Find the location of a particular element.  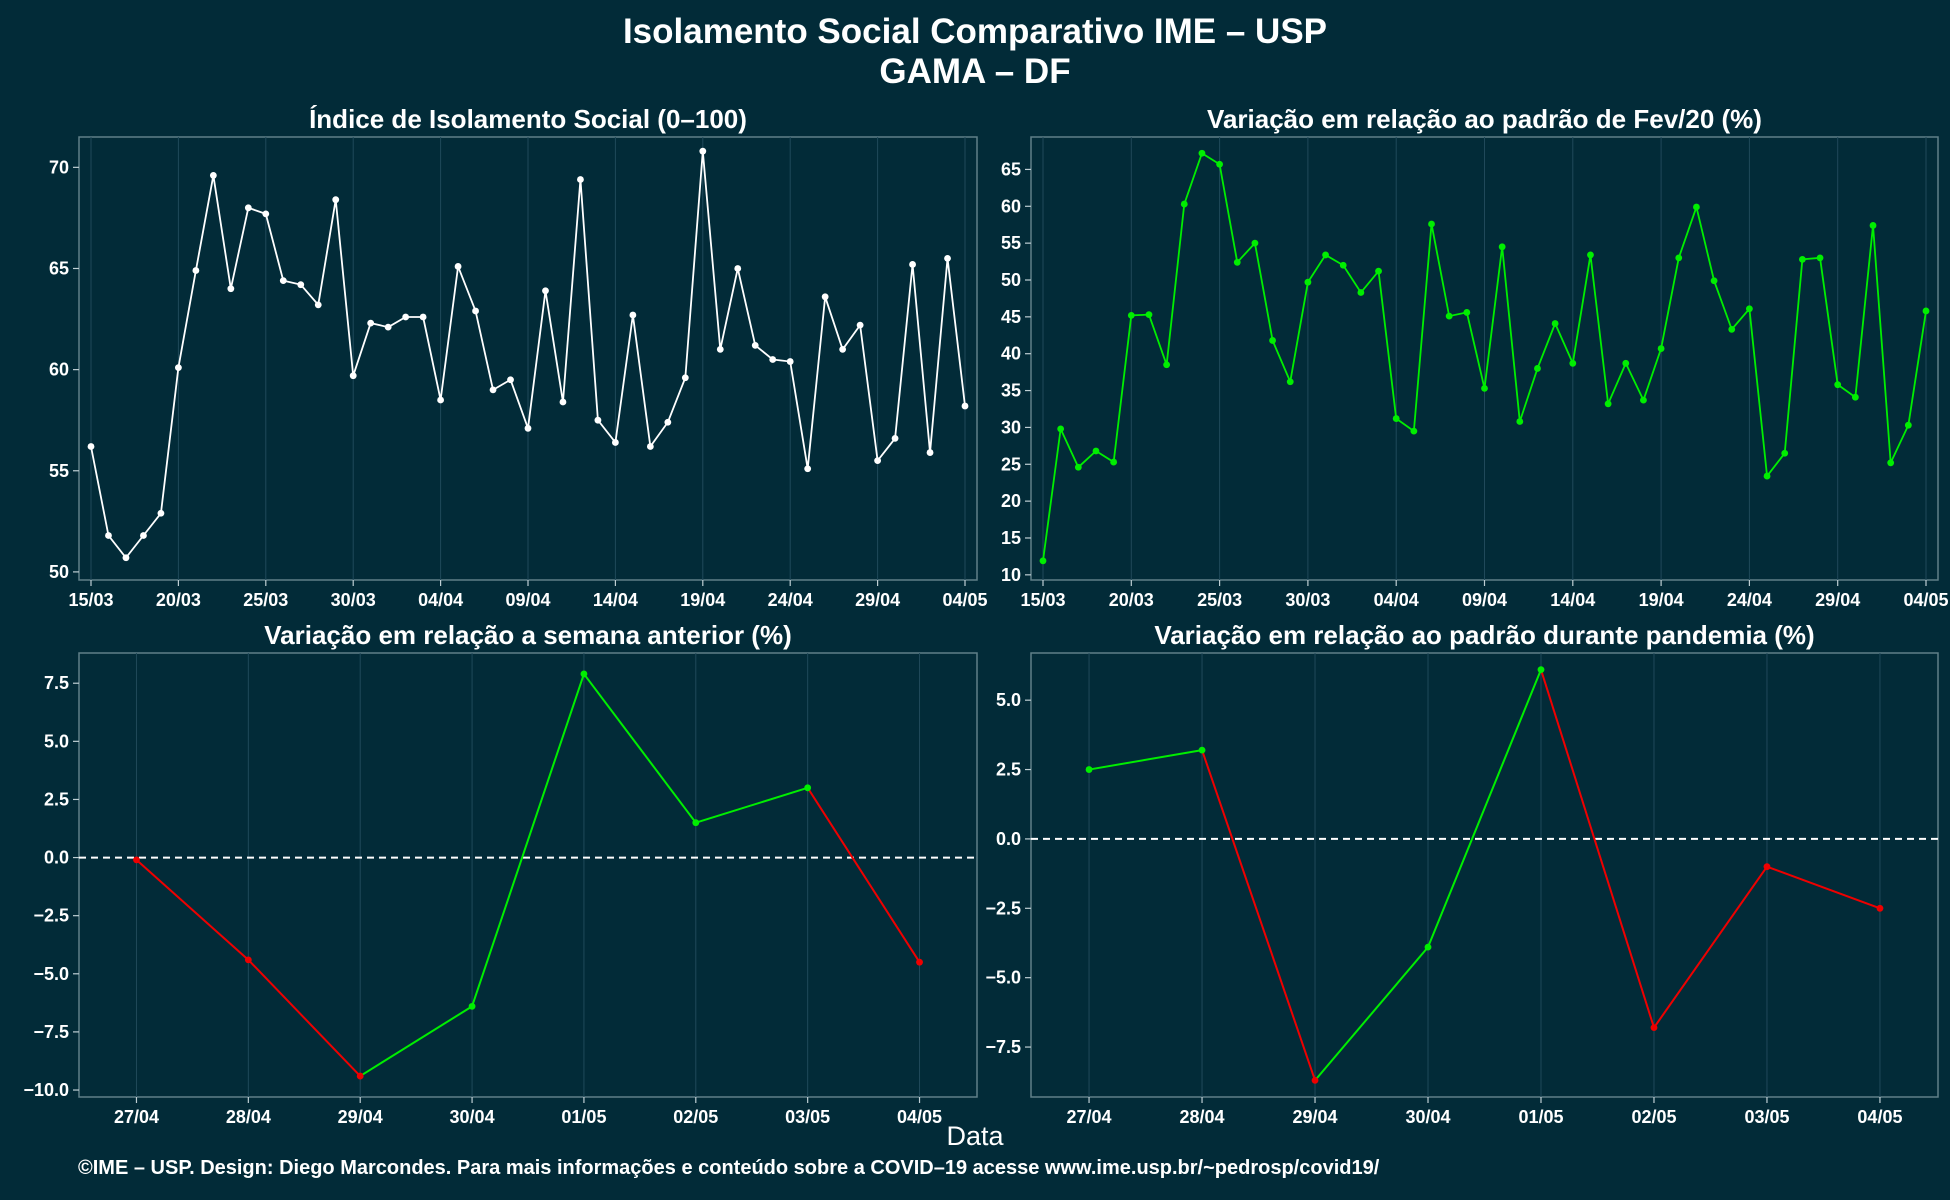

x-tick-label: 04/04 is located at coordinates (1396, 600).